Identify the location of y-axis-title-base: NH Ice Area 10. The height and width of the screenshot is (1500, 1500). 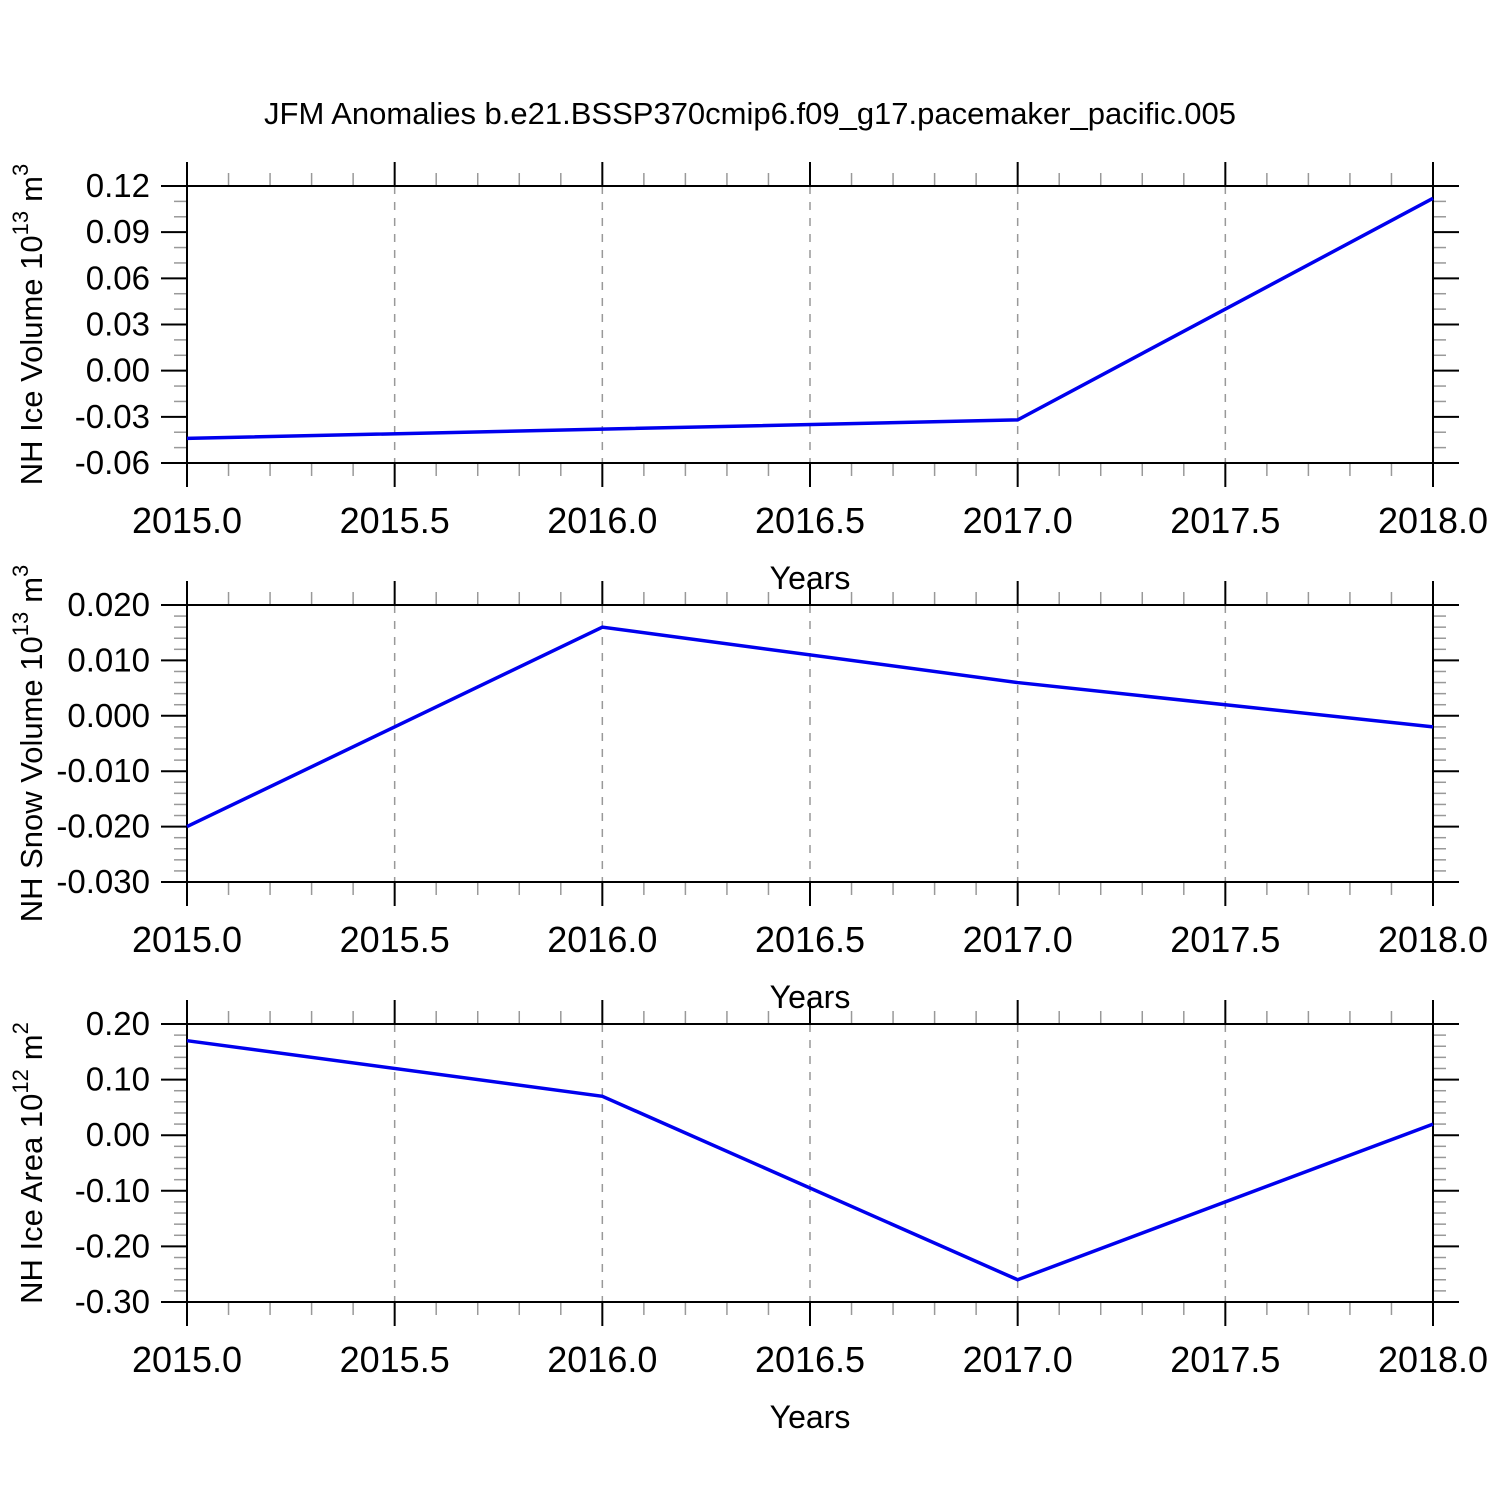
(31, 1199).